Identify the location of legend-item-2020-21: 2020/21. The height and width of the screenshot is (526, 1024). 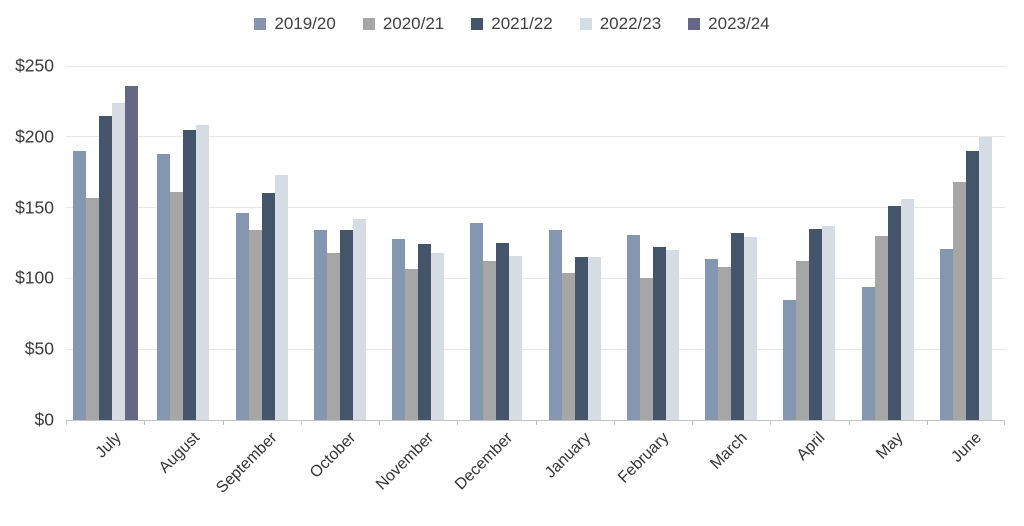
(403, 24).